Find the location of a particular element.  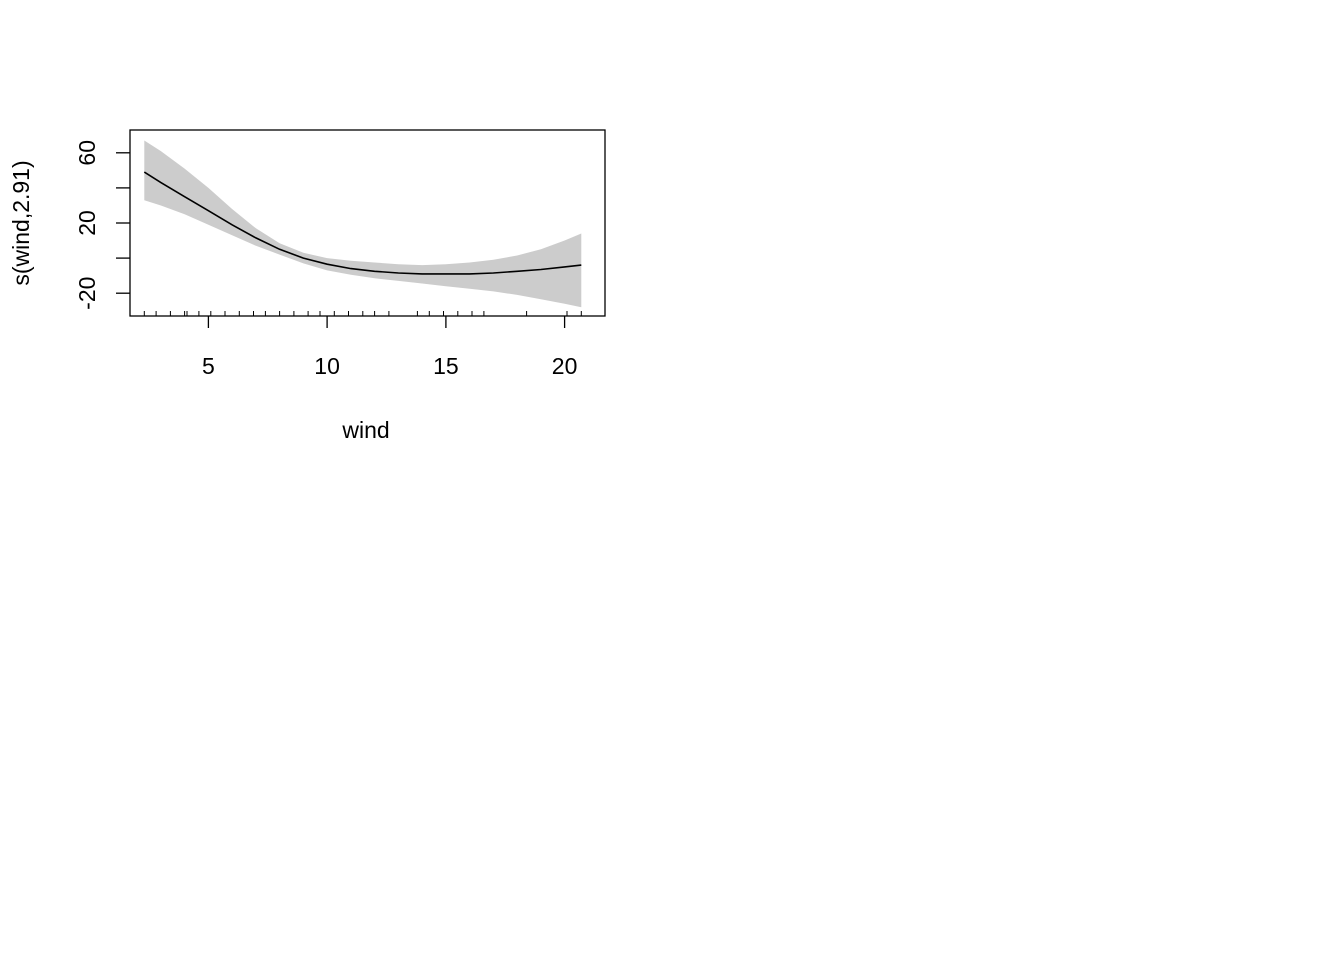

confidence-band-layer is located at coordinates (363, 224).